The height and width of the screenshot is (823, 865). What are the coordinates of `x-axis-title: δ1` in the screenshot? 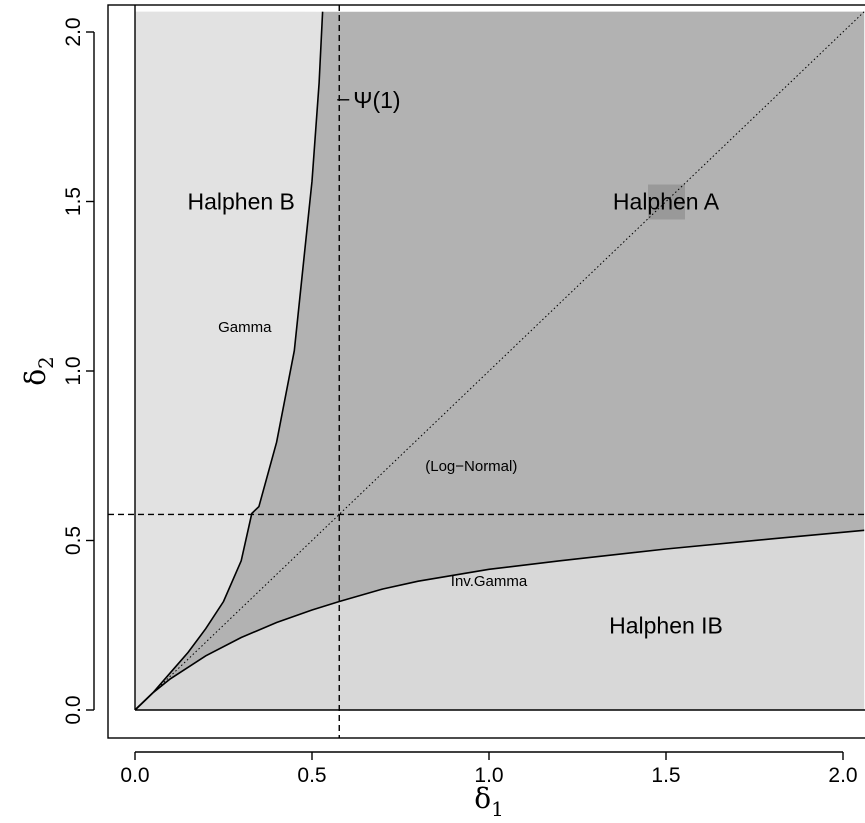 It's located at (489, 801).